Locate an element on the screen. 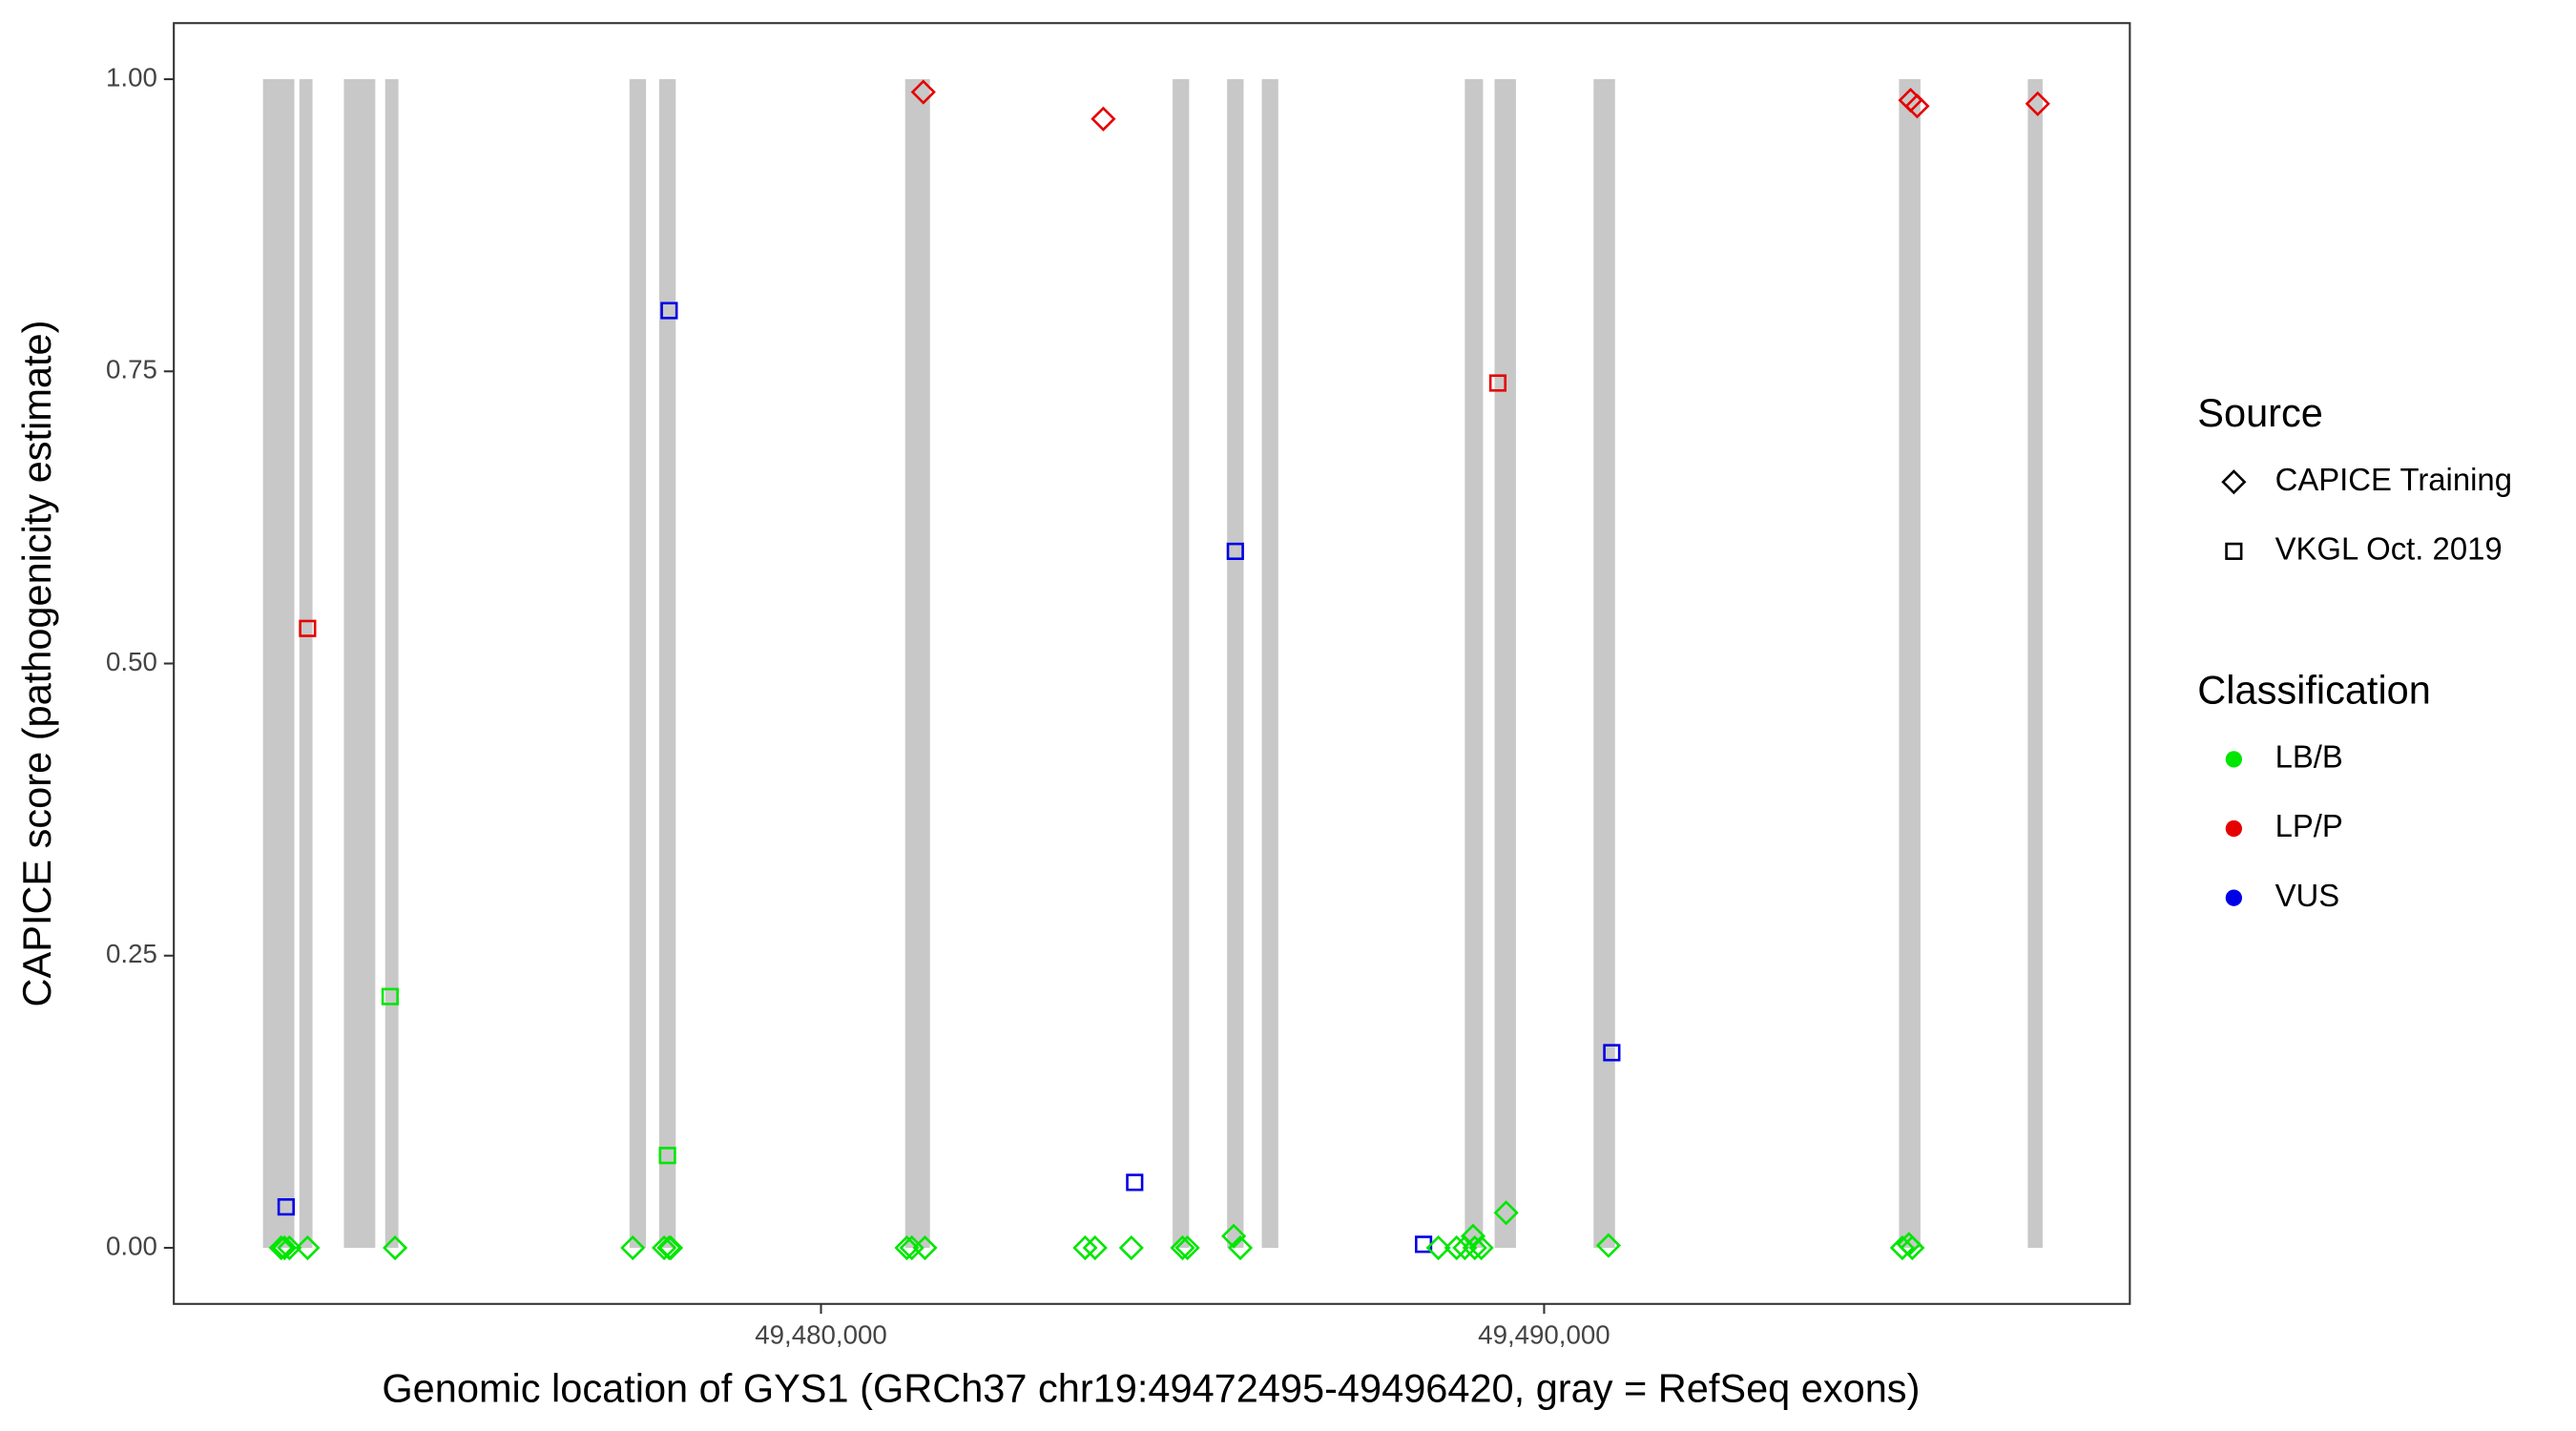 The image size is (2576, 1431). y-tick-label: 1.00 is located at coordinates (131, 77).